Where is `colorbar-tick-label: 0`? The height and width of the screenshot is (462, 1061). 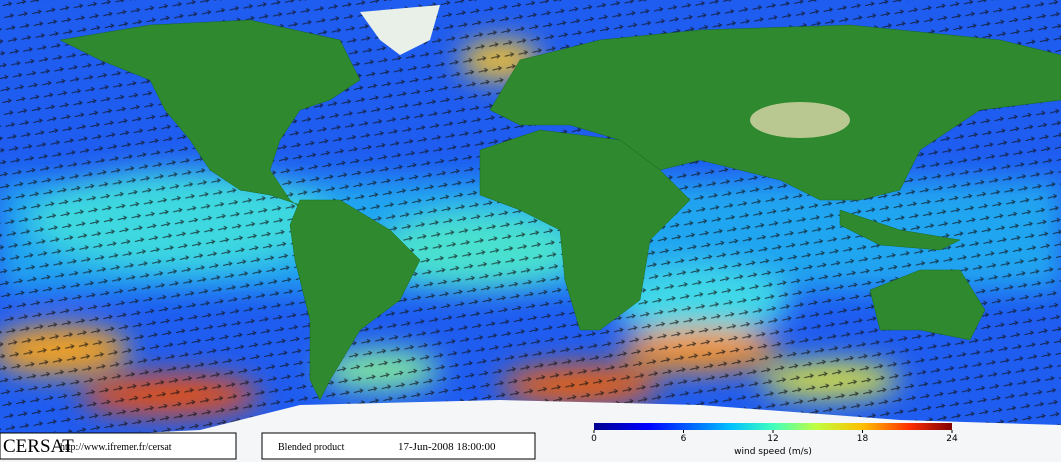 colorbar-tick-label: 0 is located at coordinates (594, 439).